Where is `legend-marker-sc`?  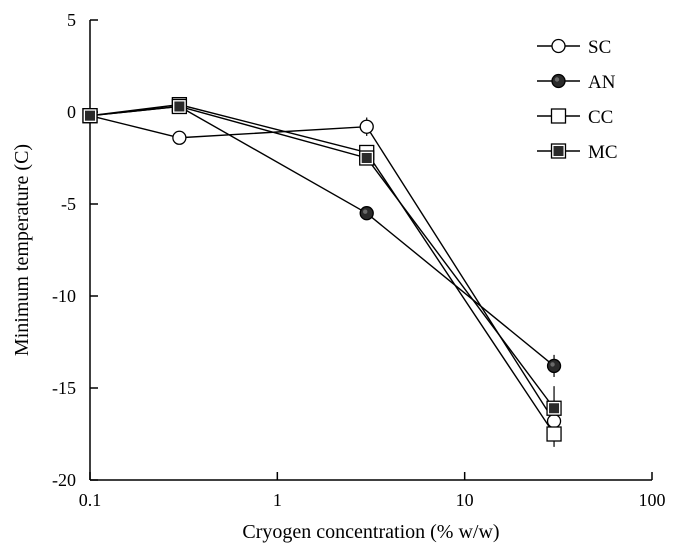 legend-marker-sc is located at coordinates (558, 46).